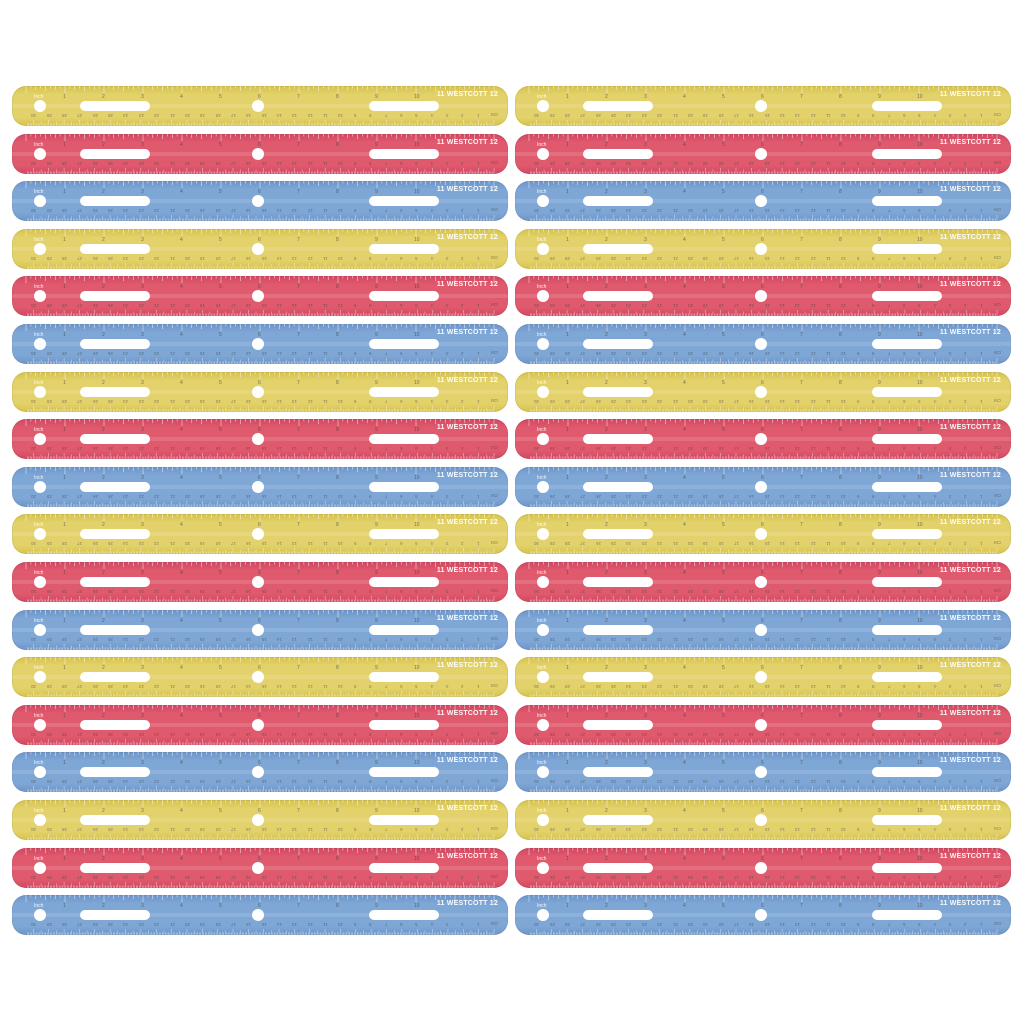 The height and width of the screenshot is (1024, 1024). I want to click on cm-number: 15, so click(264, 401).